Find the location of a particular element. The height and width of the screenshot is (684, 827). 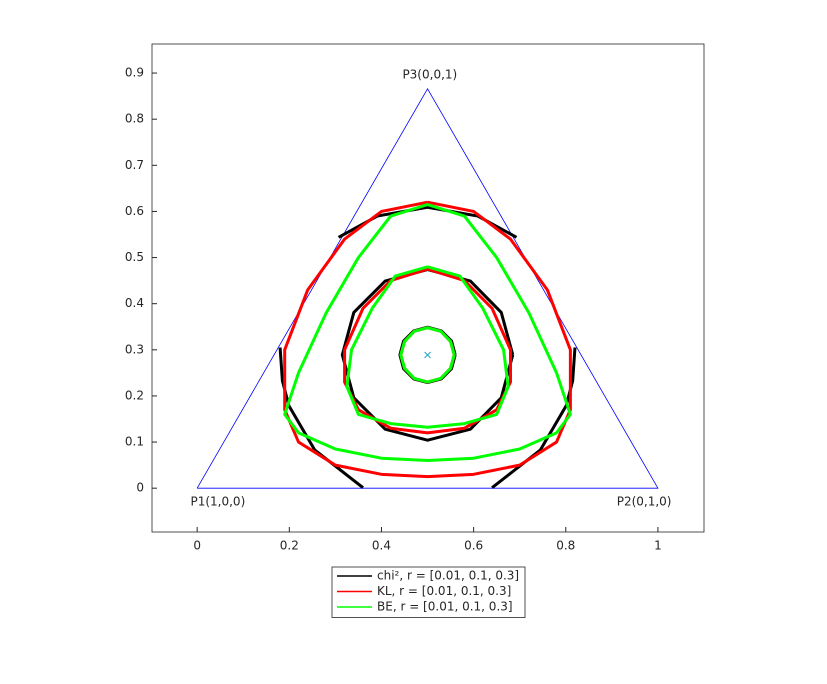

y-tick-label: 0.4 is located at coordinates (134, 303).